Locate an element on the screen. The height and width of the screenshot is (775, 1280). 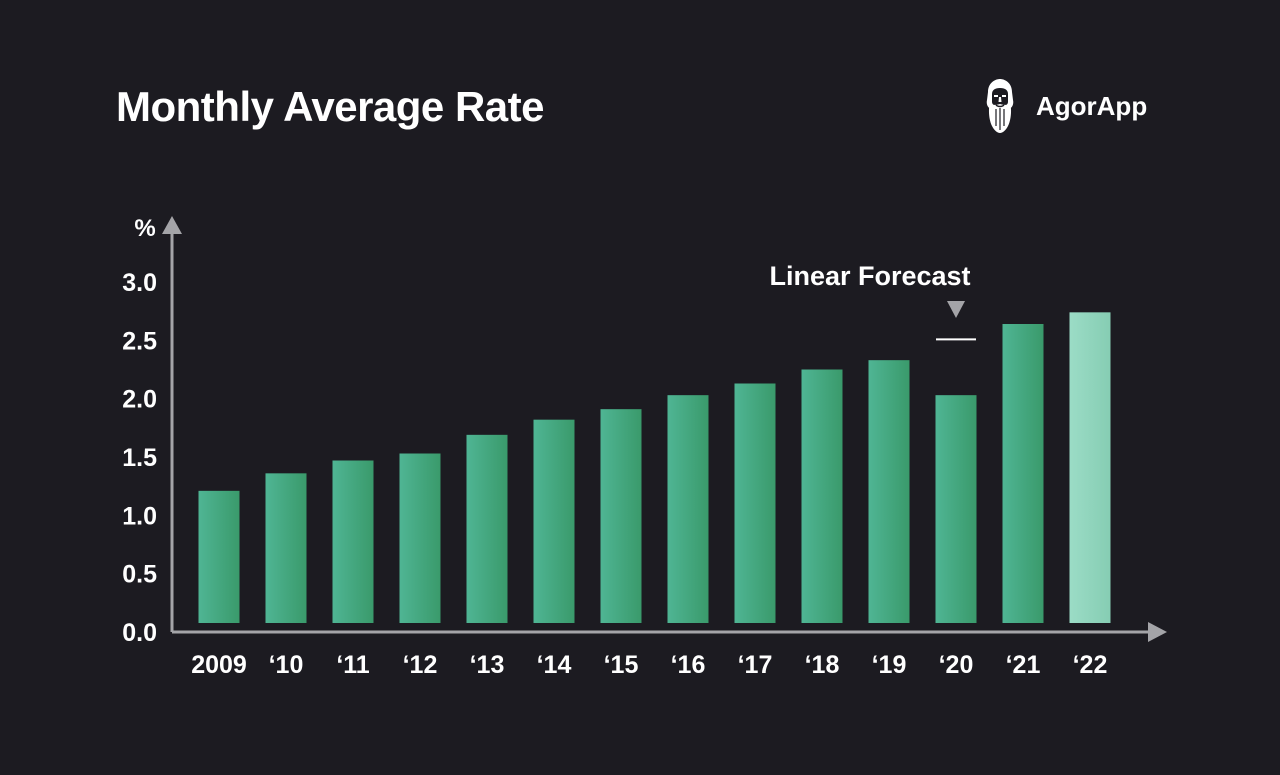
x-tick-label: ‘17 is located at coordinates (755, 665).